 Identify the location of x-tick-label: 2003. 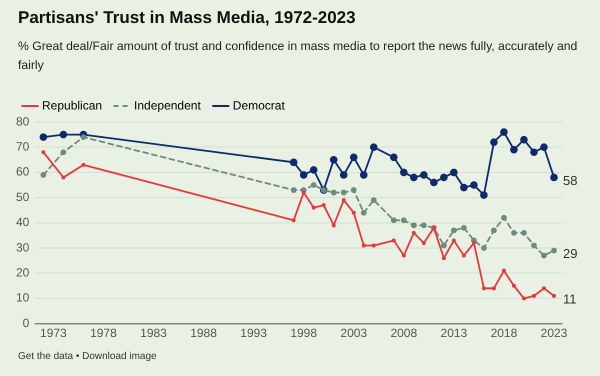
(354, 333).